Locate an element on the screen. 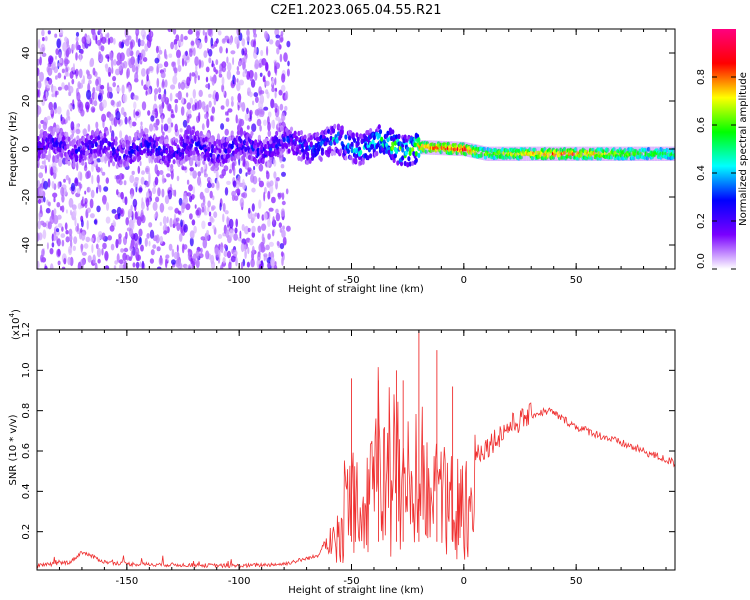 This screenshot has height=600, width=750. colorbar-tick-label: 0.2 is located at coordinates (701, 221).